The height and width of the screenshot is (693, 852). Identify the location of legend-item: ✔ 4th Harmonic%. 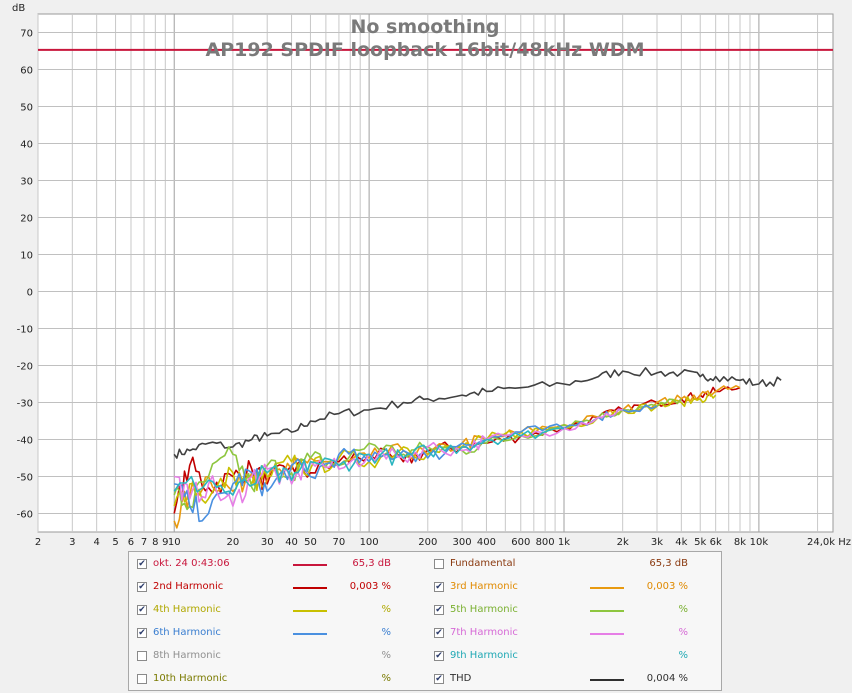
(277, 611).